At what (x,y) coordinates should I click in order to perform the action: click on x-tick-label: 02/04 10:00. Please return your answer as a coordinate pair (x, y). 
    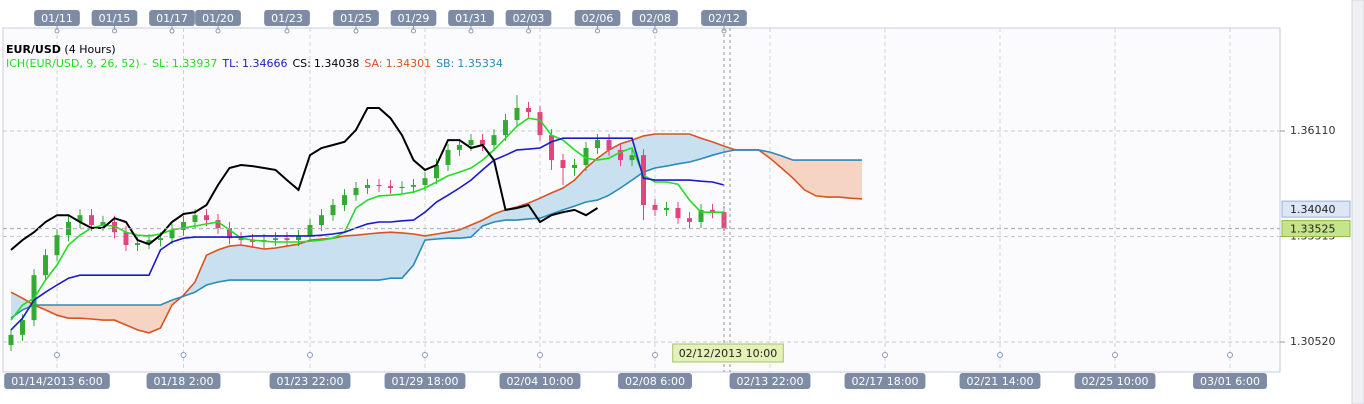
    Looking at the image, I should click on (540, 381).